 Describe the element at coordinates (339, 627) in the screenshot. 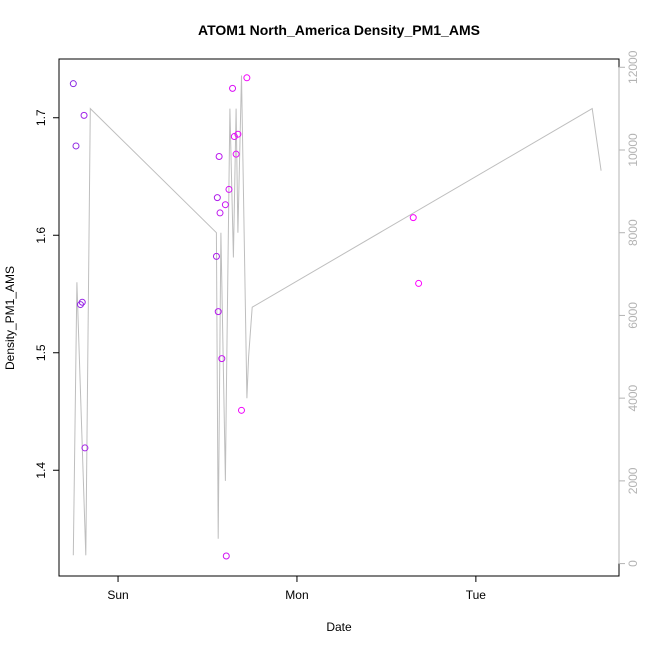

I see `x-axis-label: Date` at that location.